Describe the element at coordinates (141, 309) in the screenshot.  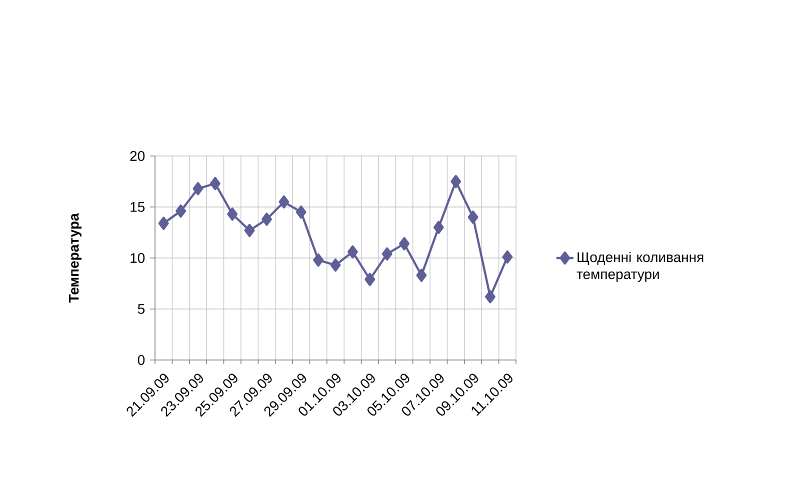
I see `y-tick-label: 5` at that location.